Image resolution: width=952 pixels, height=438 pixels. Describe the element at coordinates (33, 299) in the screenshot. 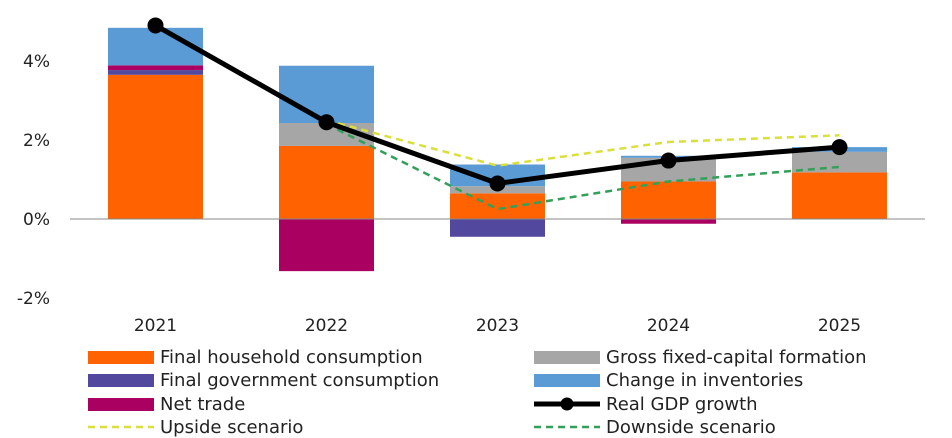

I see `y-tick-label: -2%` at that location.